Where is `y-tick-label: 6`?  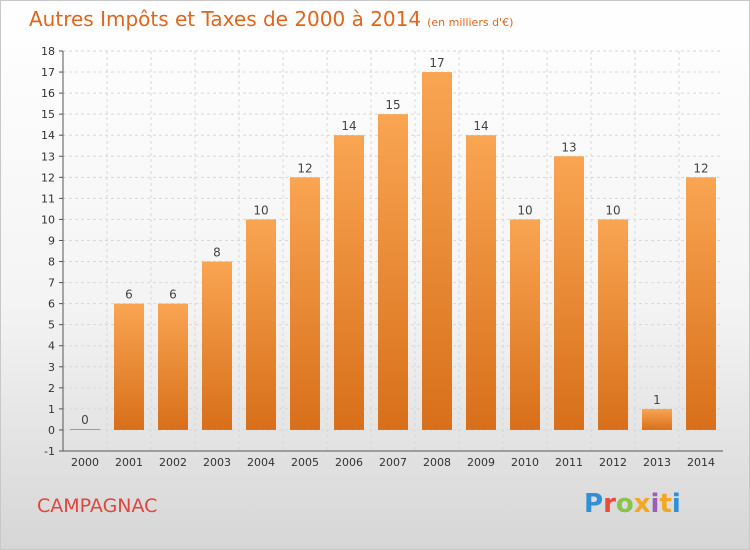 y-tick-label: 6 is located at coordinates (51, 304).